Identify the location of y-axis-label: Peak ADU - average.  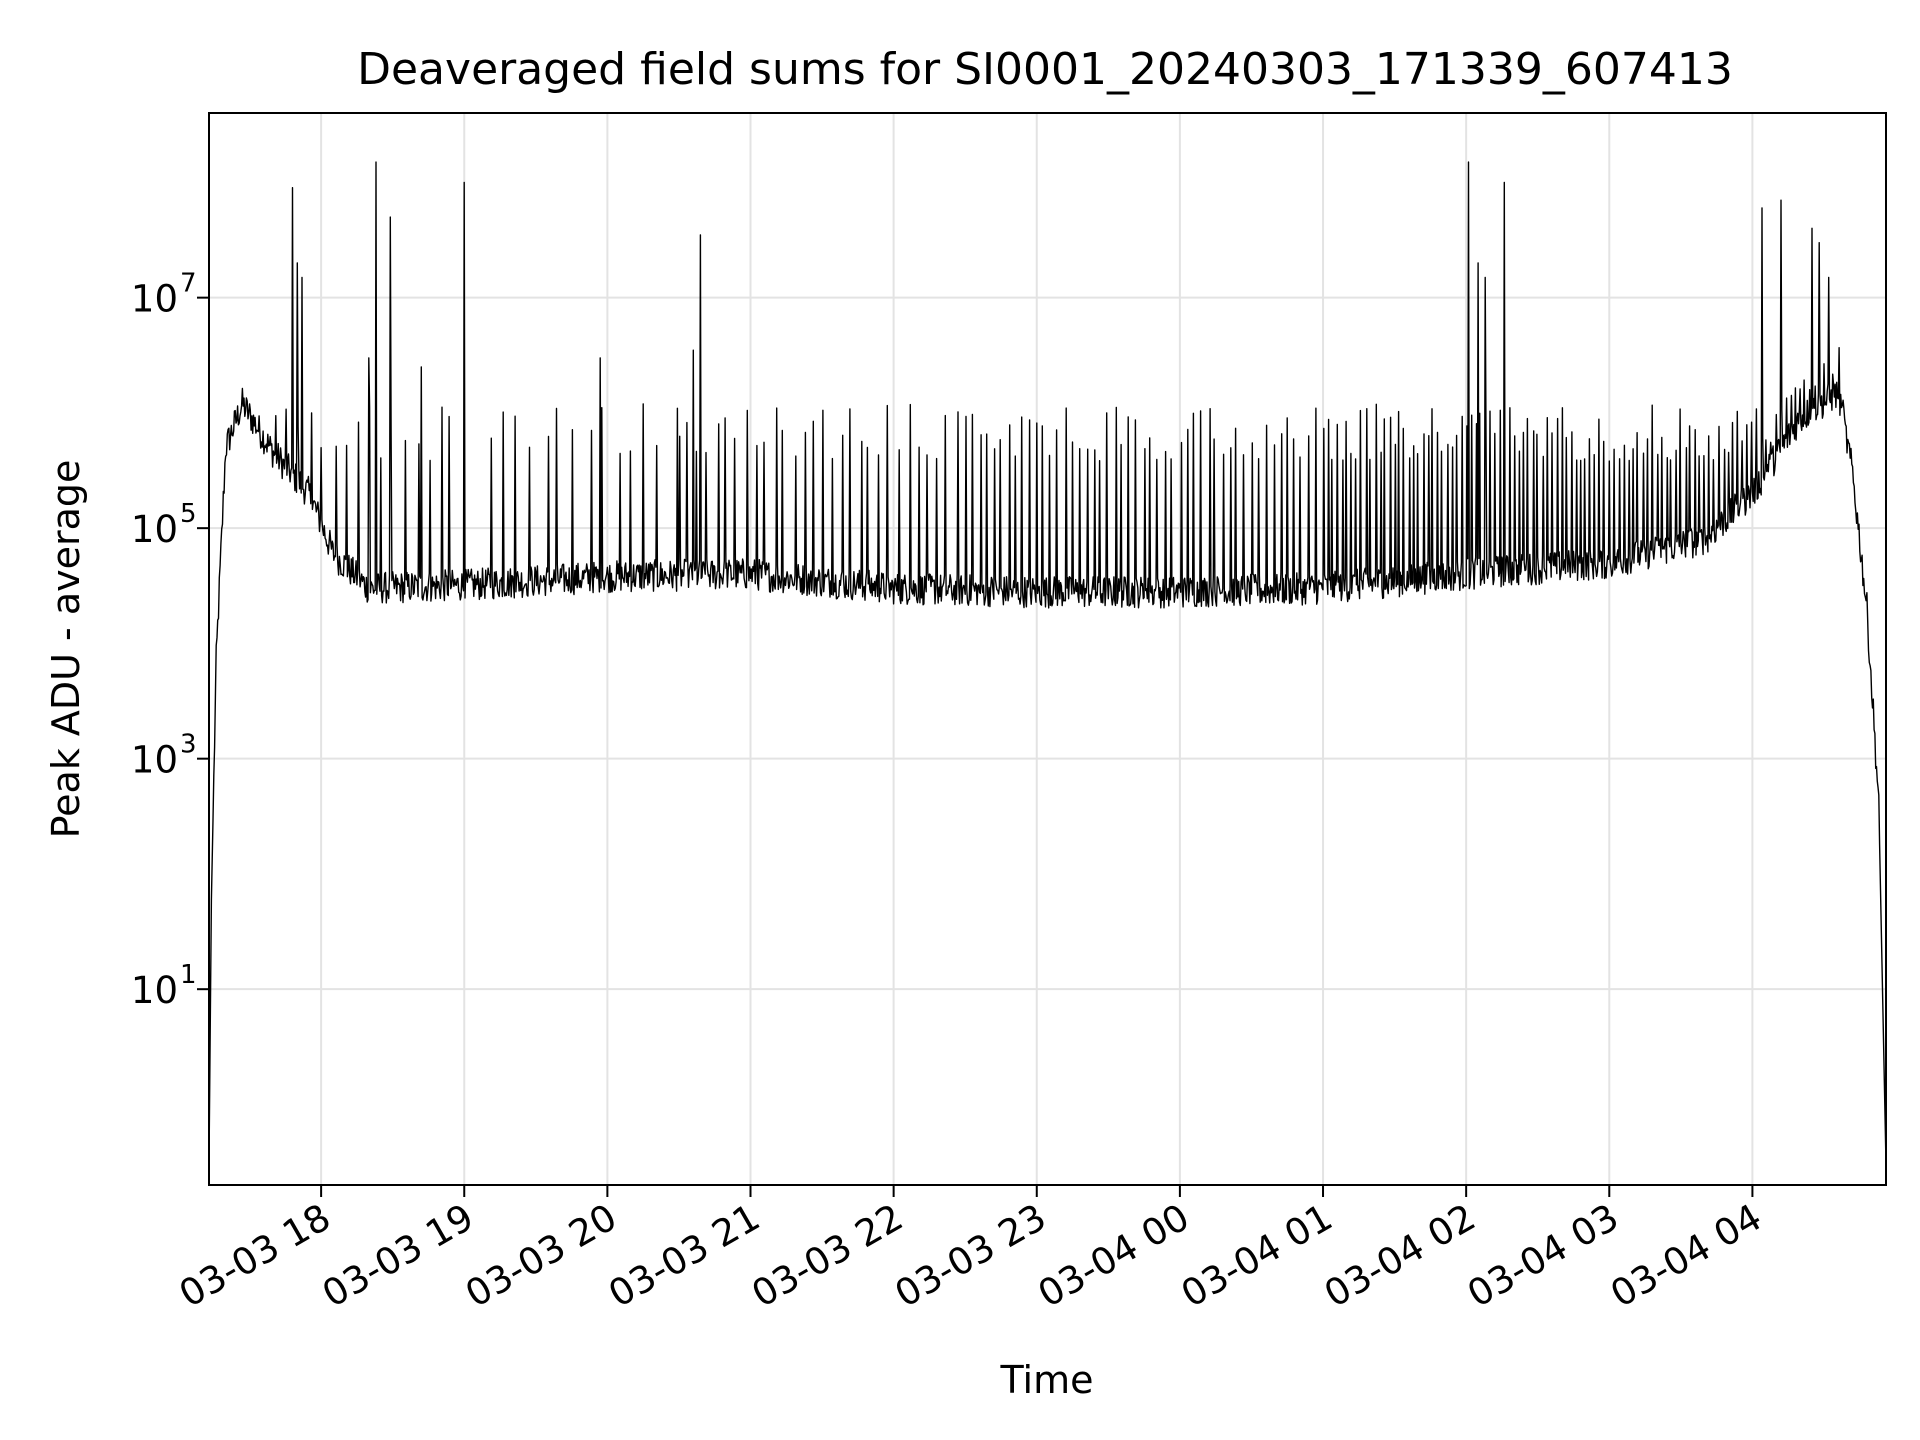
(66, 649).